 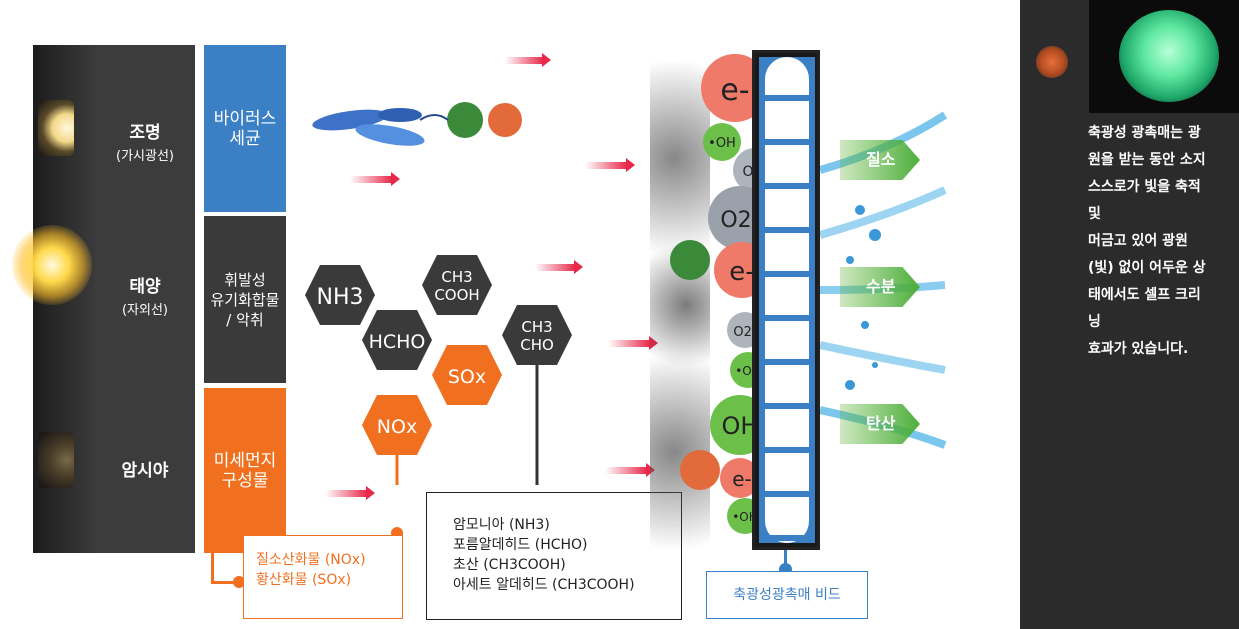 I want to click on microbes-illustration, so click(x=417, y=124).